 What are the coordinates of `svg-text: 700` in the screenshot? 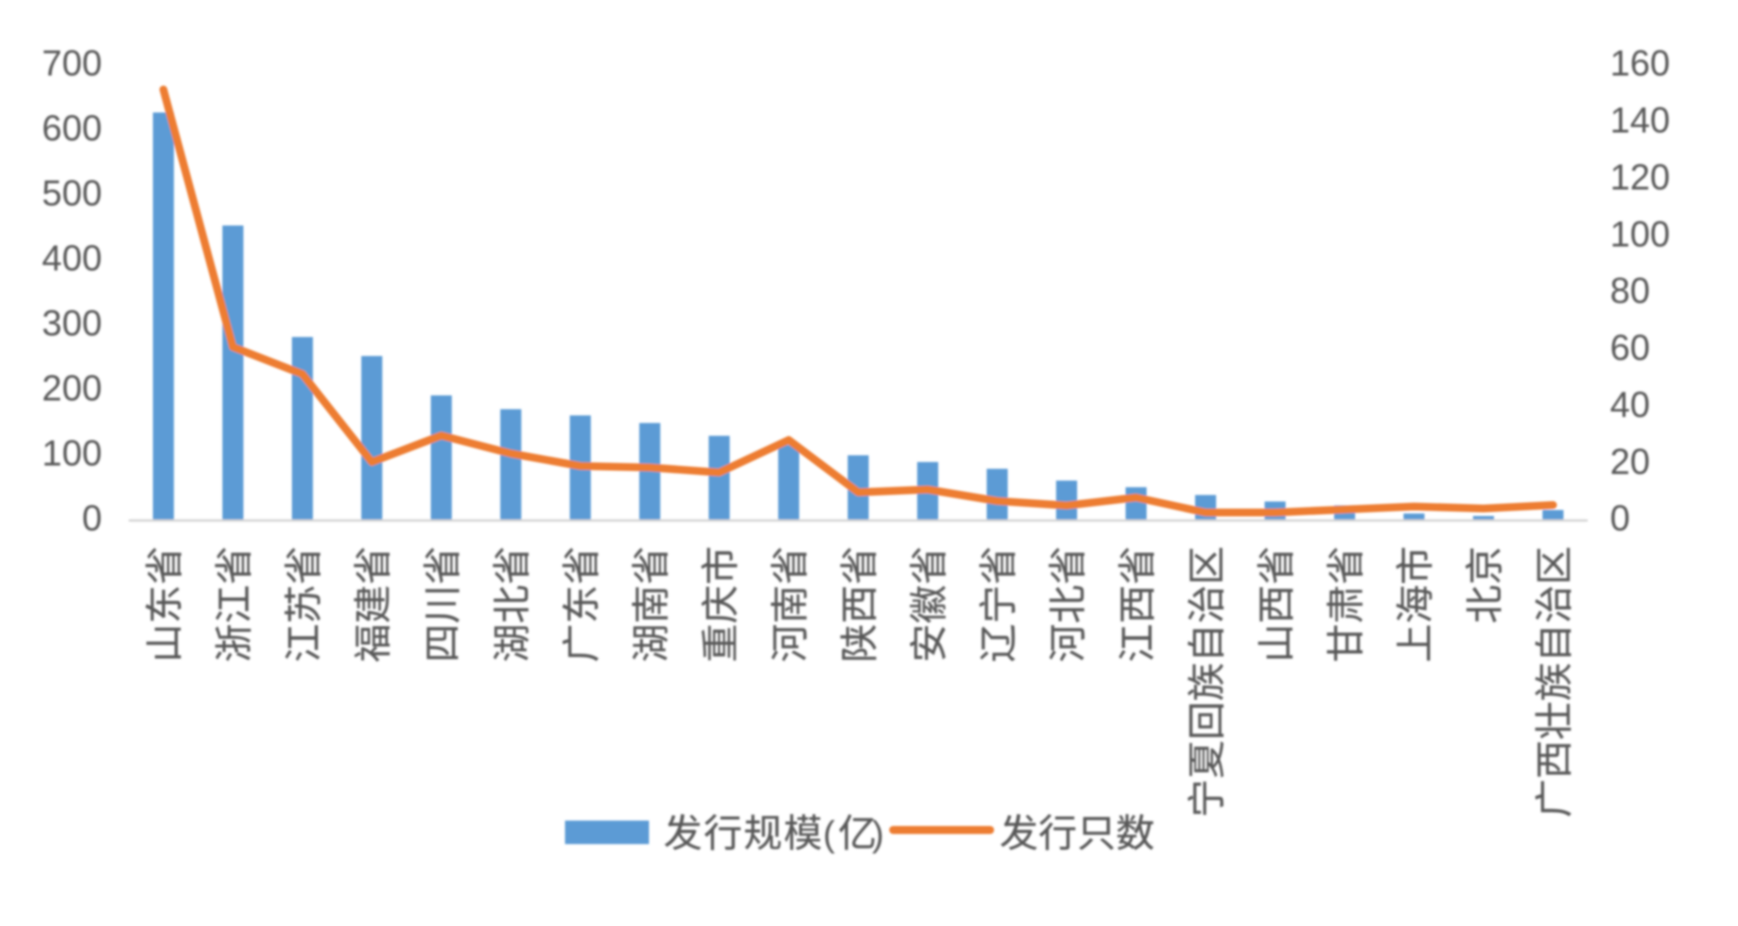 It's located at (72, 63).